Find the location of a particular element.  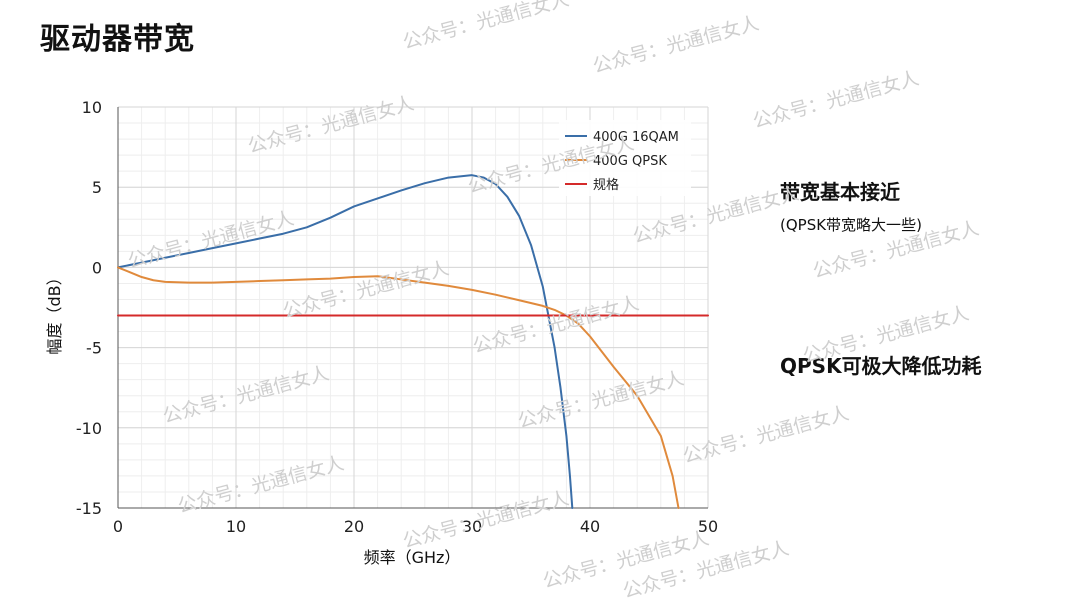

annotation-note-qpsk: (QPSK带宽略大一些) is located at coordinates (851, 225).